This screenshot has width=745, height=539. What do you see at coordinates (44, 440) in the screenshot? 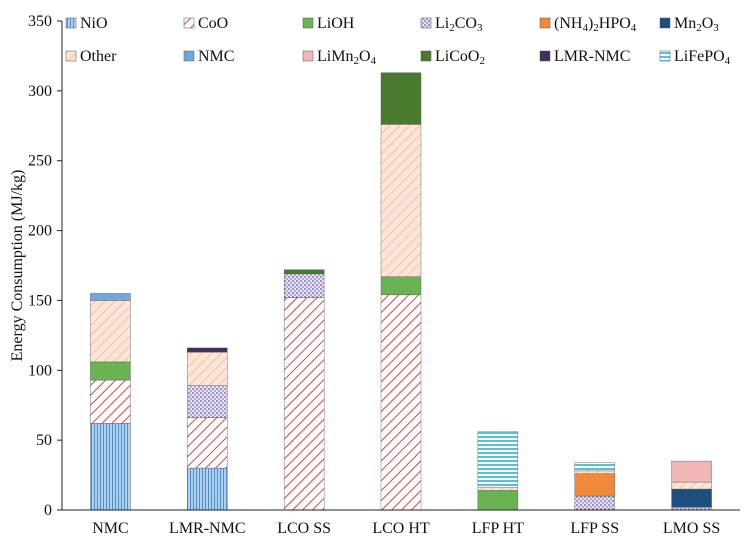
I see `y-tick-label: 50` at bounding box center [44, 440].